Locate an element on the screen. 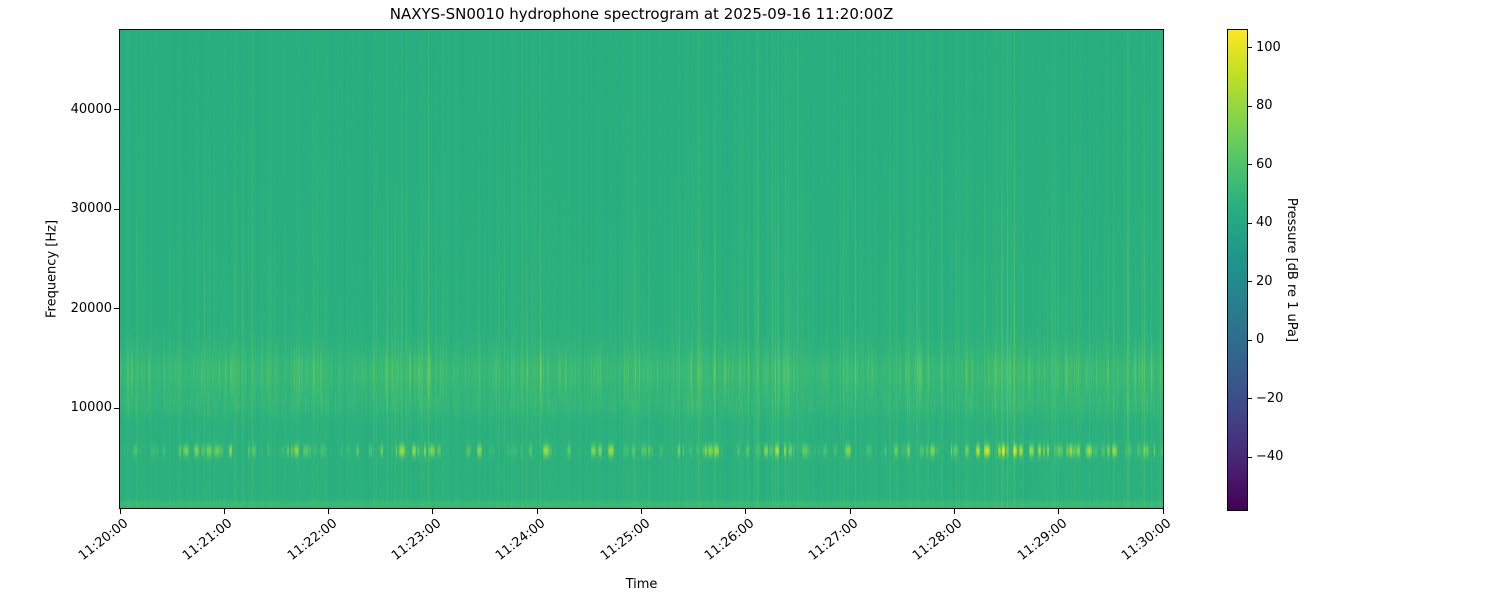  x-tick-label: 11:26:00 is located at coordinates (729, 540).